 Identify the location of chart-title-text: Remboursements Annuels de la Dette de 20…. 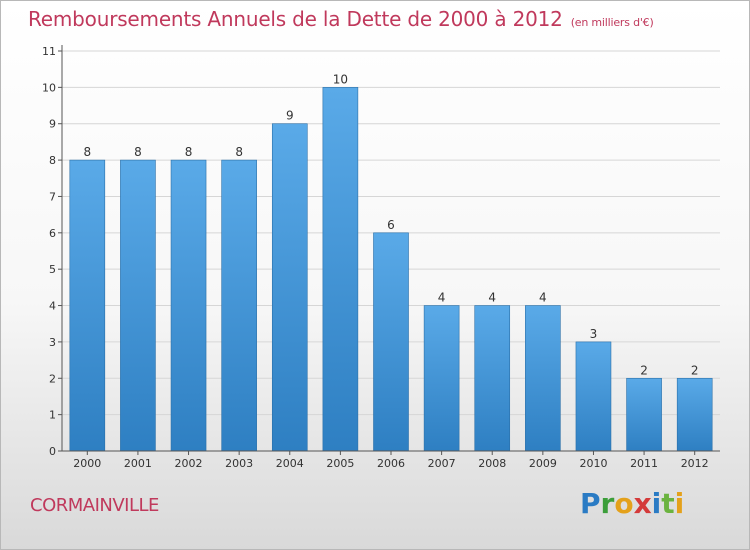
(295, 19).